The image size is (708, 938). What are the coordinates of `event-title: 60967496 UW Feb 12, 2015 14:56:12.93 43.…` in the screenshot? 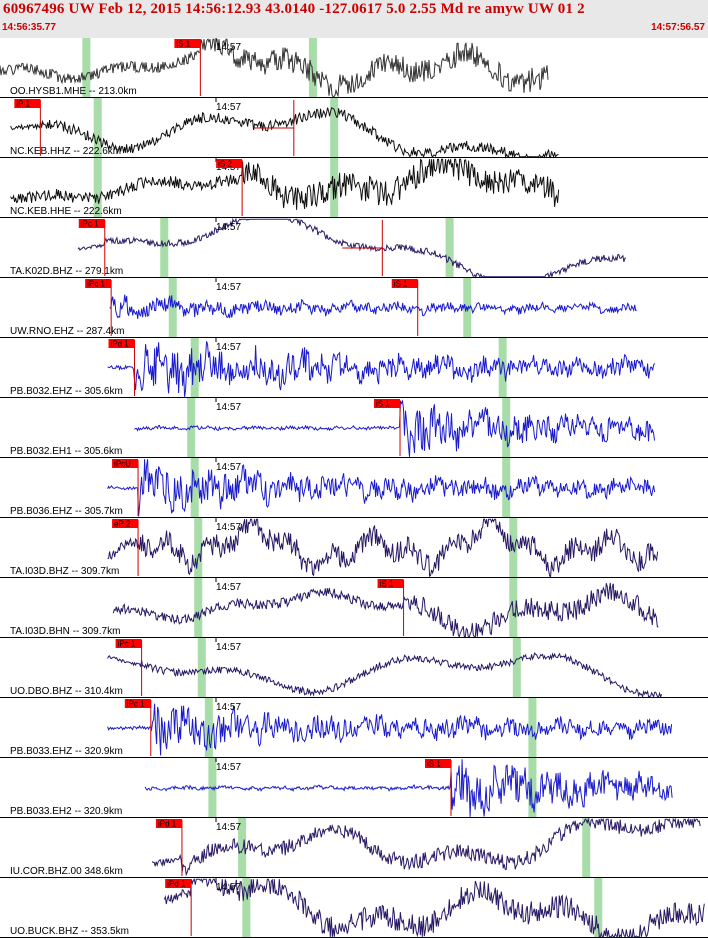 It's located at (294, 9).